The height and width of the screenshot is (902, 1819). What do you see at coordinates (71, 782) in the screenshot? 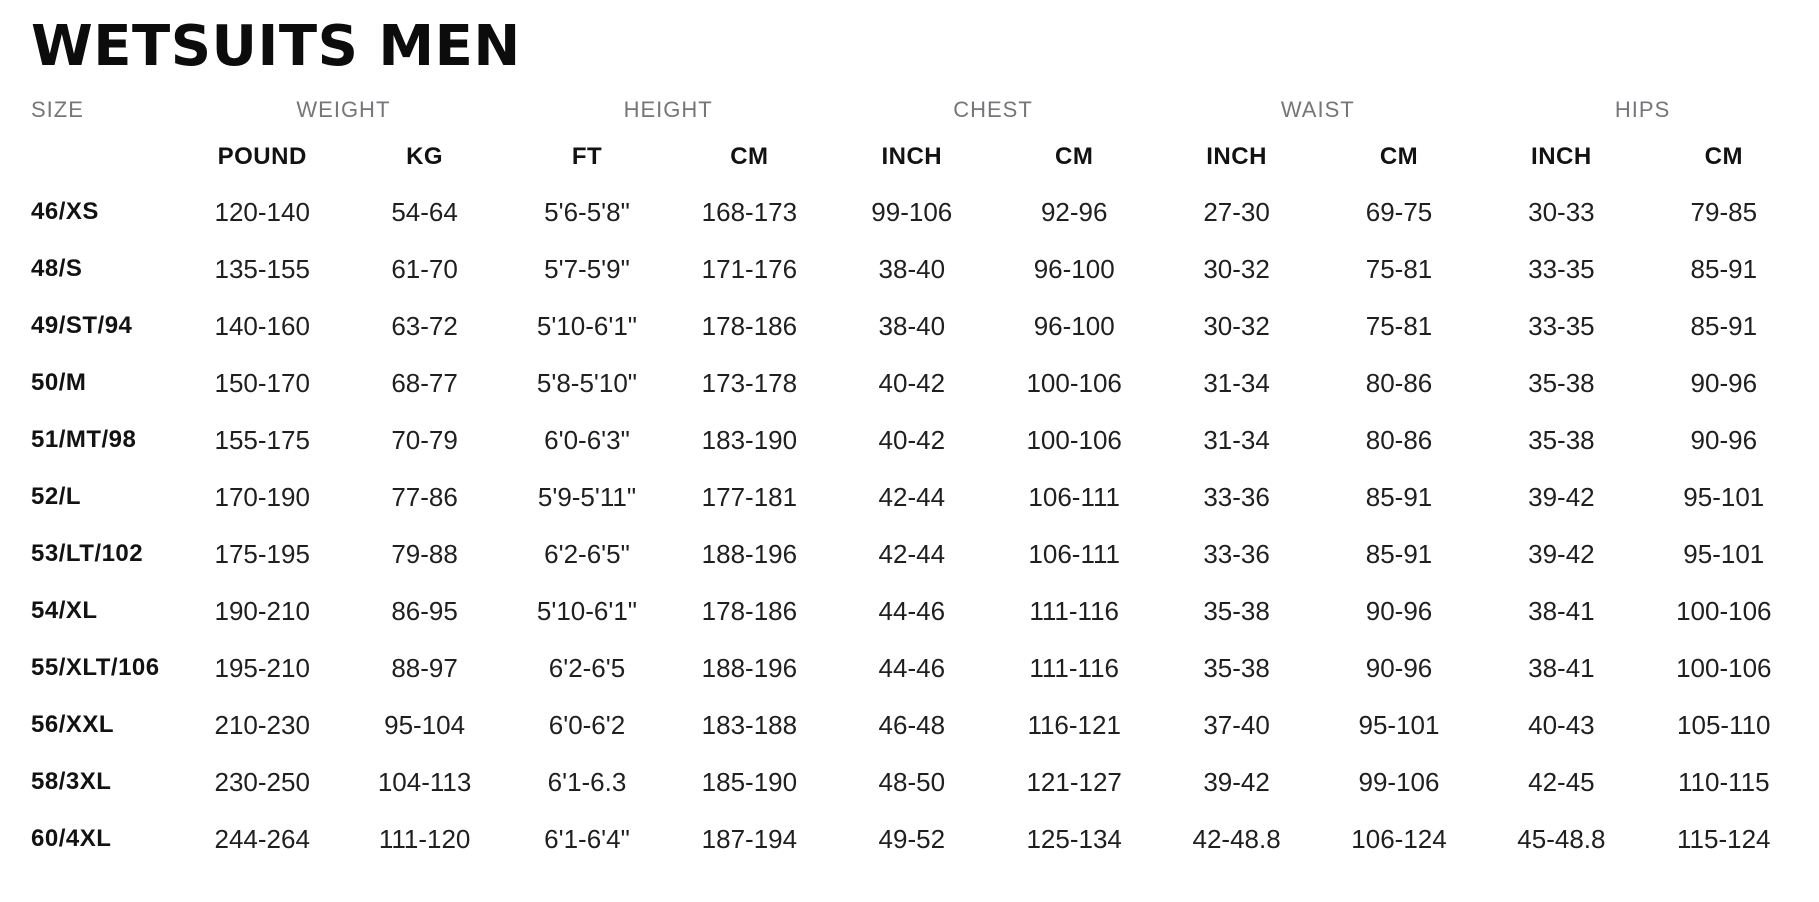
I see `size-label: 58/3XL` at bounding box center [71, 782].